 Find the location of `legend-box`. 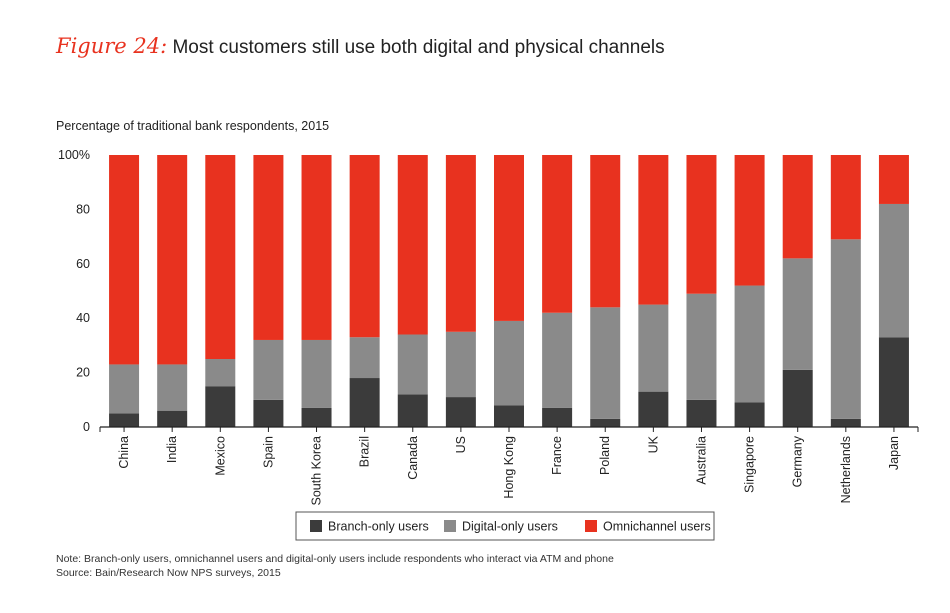

legend-box is located at coordinates (505, 526).